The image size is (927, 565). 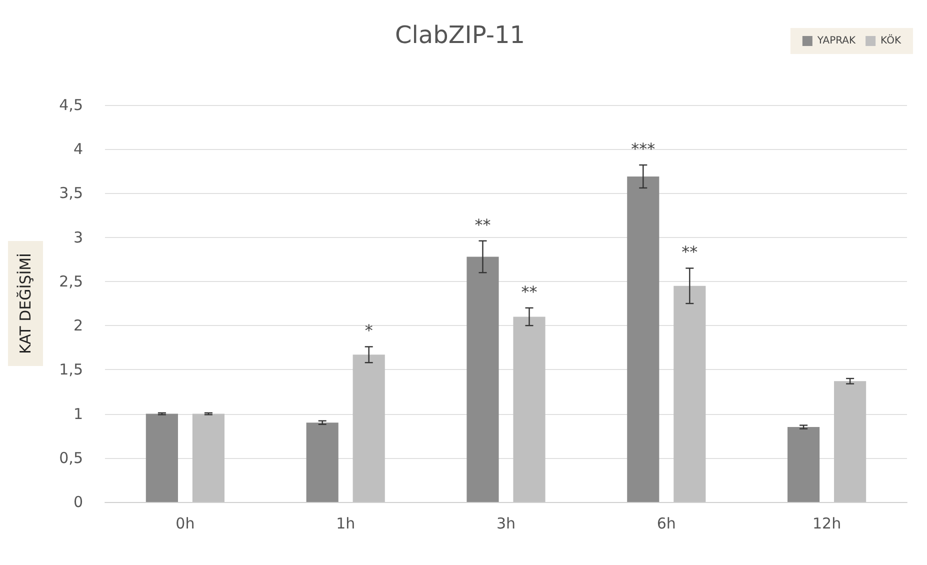 I want to click on y-tick-label: 1,5, so click(x=71, y=369).